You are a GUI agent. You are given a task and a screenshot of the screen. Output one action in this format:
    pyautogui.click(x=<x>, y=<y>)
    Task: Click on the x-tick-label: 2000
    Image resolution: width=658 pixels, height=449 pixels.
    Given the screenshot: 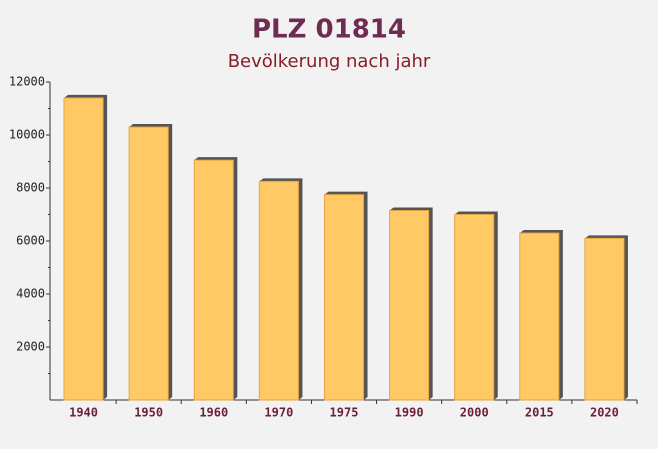 What is the action you would take?
    pyautogui.click(x=474, y=413)
    